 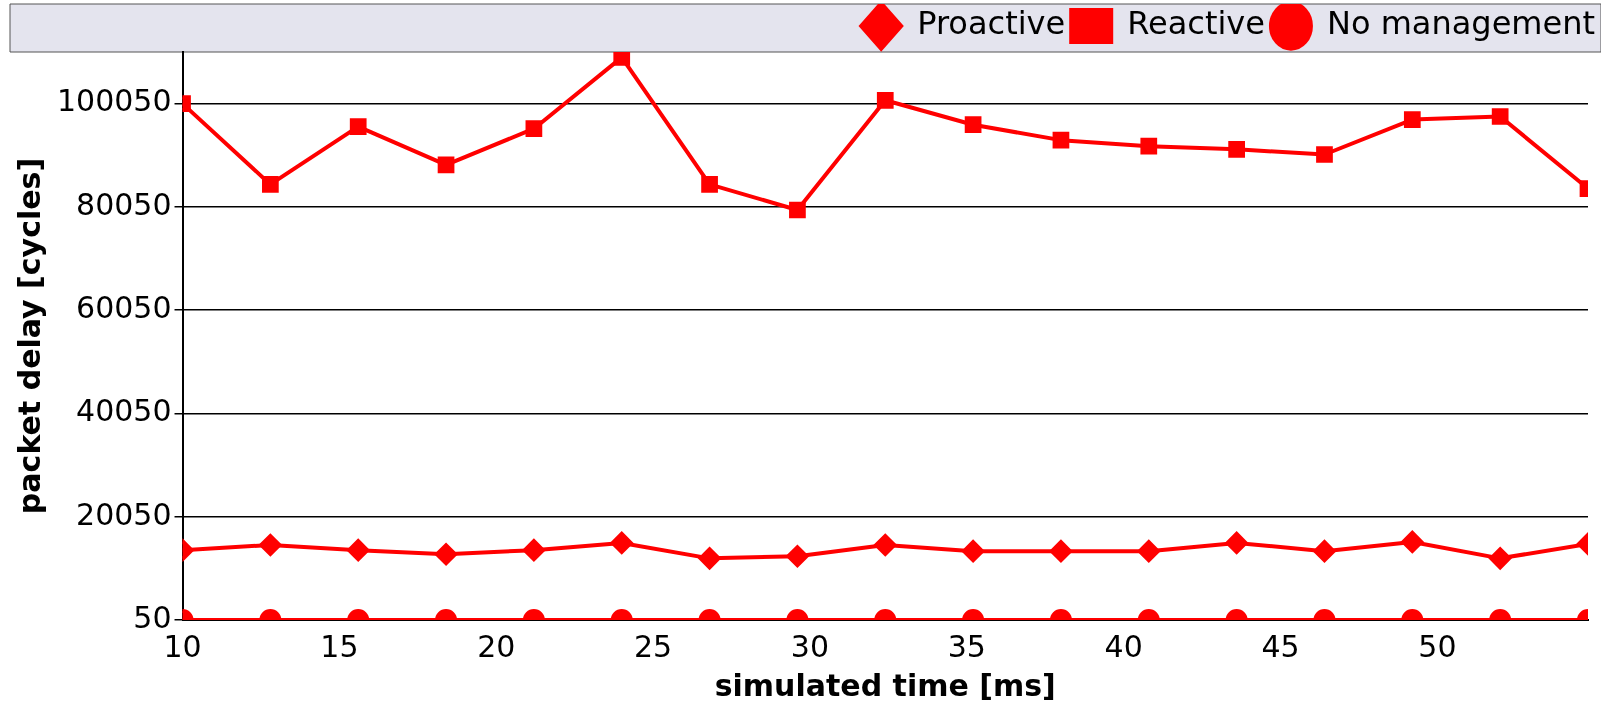 What do you see at coordinates (339, 646) in the screenshot?
I see `x-tick-label: 15` at bounding box center [339, 646].